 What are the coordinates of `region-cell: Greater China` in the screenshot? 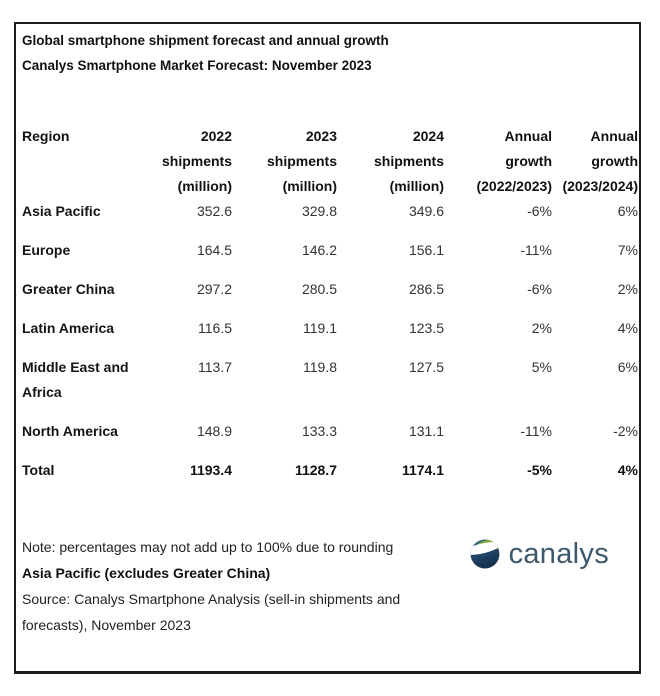 It's located at (68, 289).